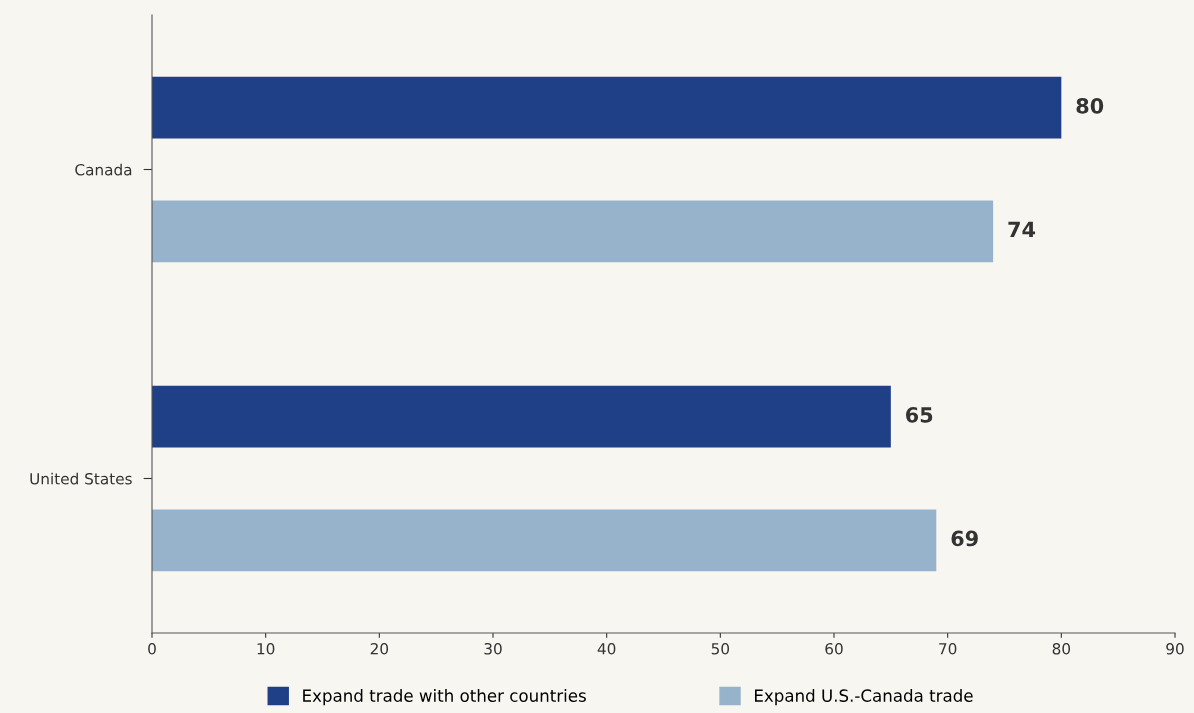  What do you see at coordinates (103, 169) in the screenshot?
I see `y-tick-label: Canada` at bounding box center [103, 169].